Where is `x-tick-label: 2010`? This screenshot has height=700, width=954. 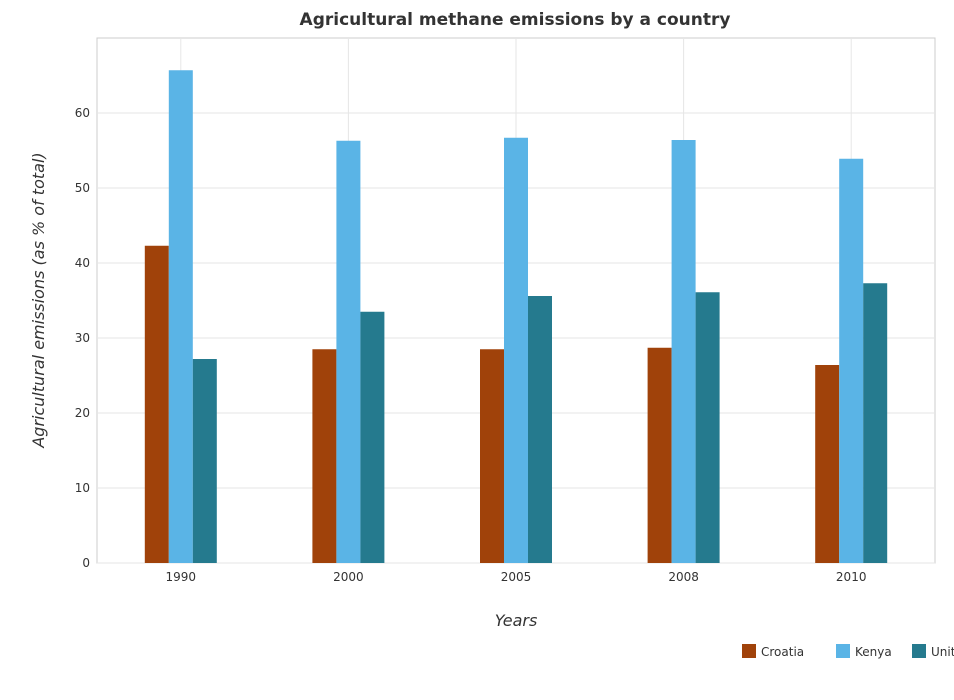
x-tick-label: 2010 is located at coordinates (851, 577).